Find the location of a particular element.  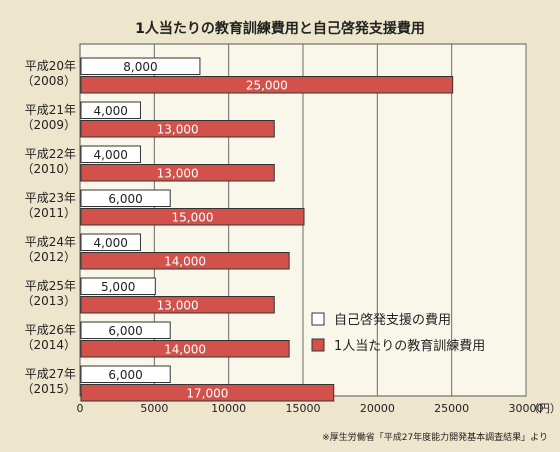

category-label: 平成27年 is located at coordinates (50, 374).